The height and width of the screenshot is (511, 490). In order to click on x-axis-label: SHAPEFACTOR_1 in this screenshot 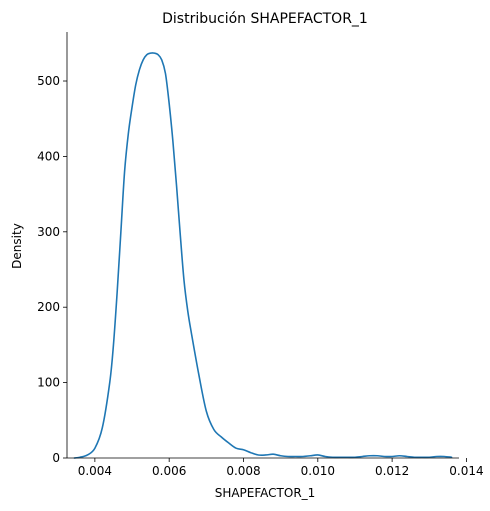, I will do `click(265, 493)`.